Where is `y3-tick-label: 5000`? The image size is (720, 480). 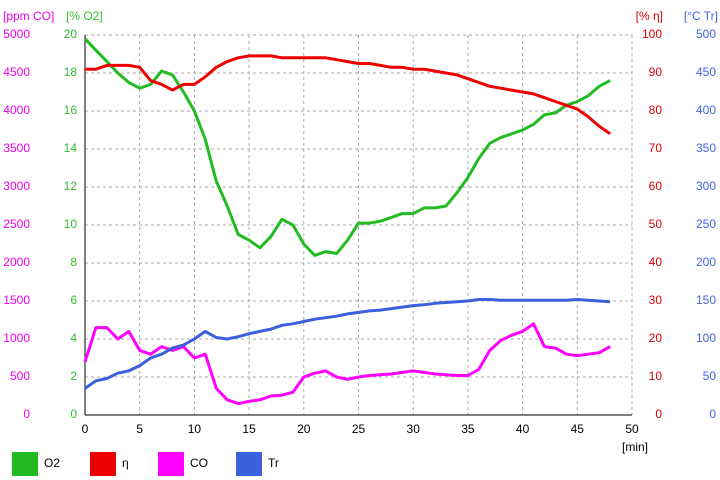 y3-tick-label: 5000 is located at coordinates (16, 34).